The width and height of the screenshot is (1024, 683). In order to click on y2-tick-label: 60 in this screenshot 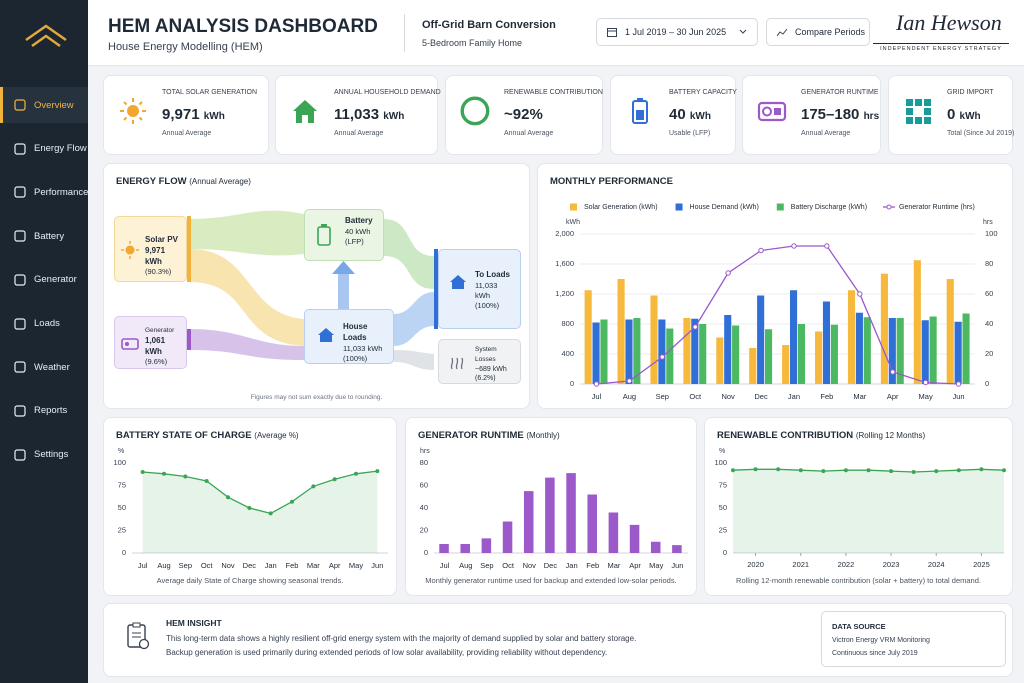, I will do `click(989, 293)`.